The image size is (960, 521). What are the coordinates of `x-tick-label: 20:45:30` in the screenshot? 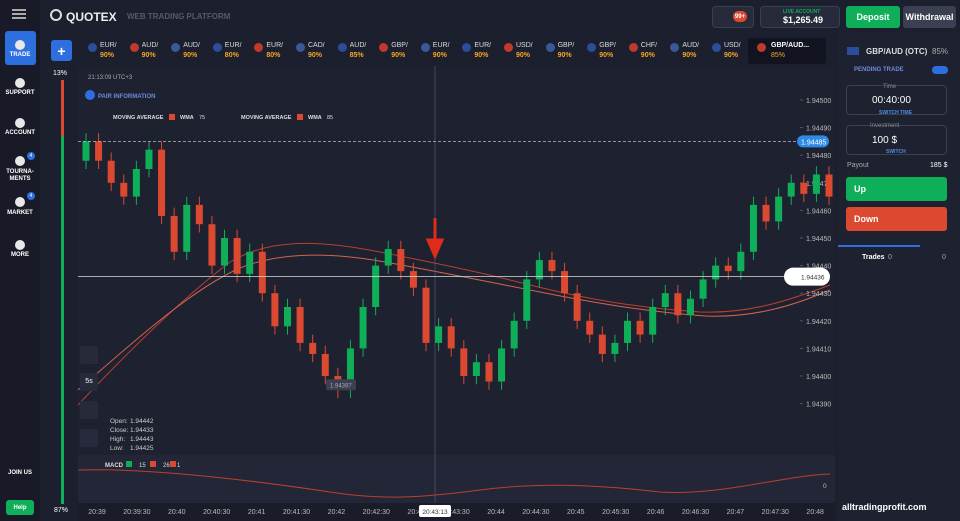 It's located at (615, 512).